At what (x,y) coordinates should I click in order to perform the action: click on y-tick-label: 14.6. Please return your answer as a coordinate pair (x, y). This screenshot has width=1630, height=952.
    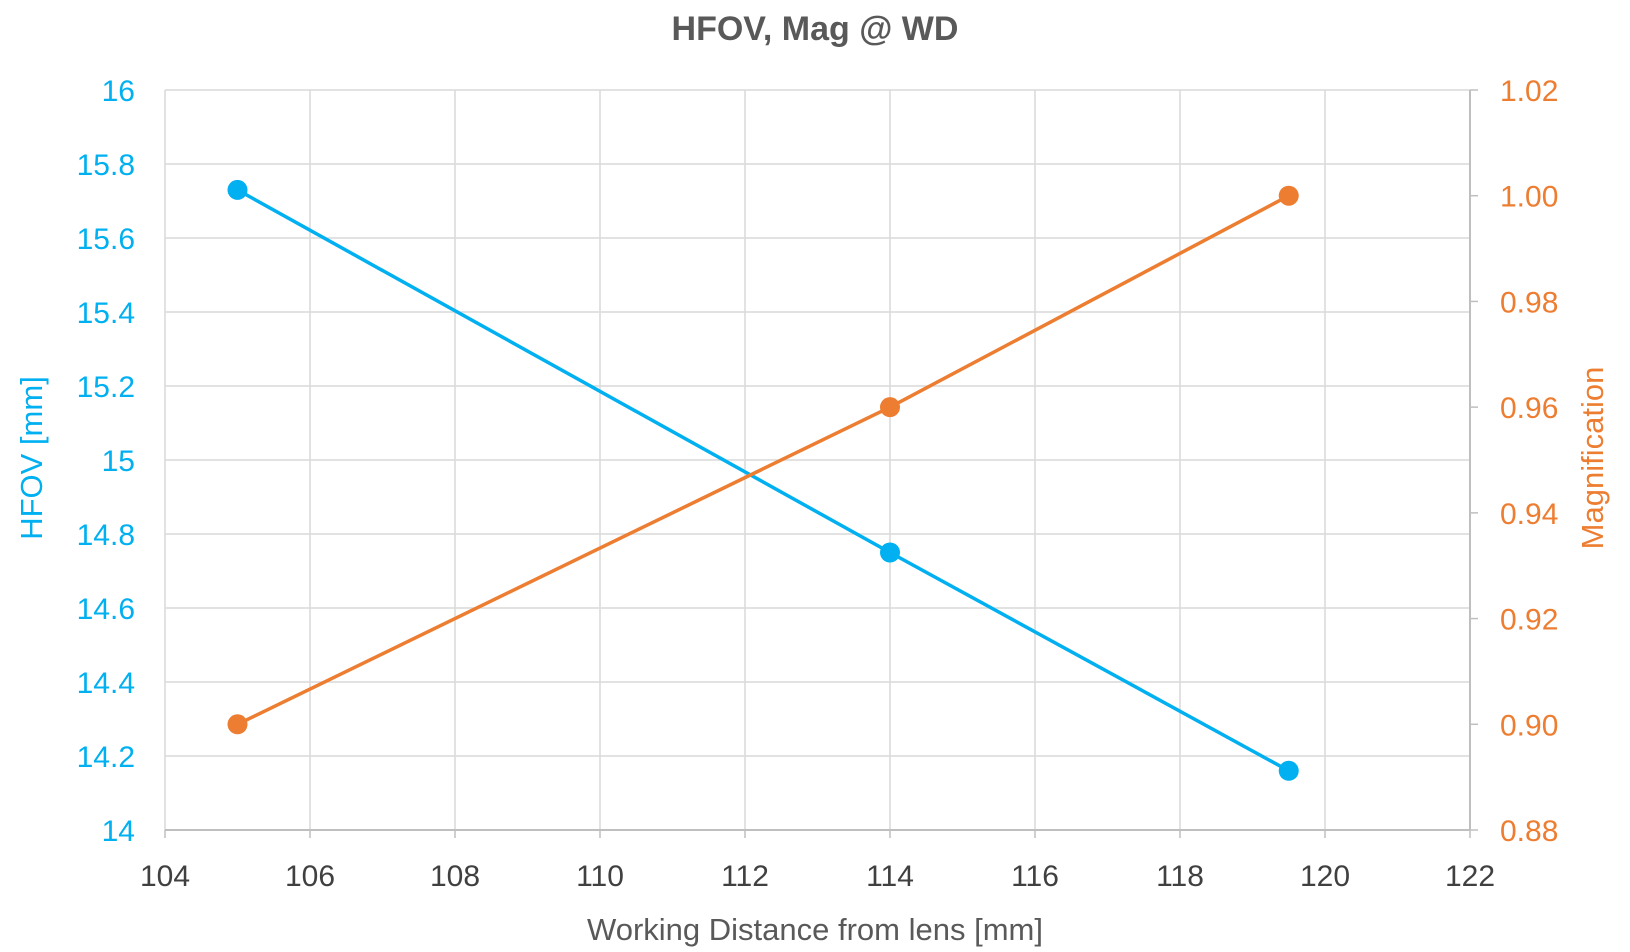
    Looking at the image, I should click on (106, 609).